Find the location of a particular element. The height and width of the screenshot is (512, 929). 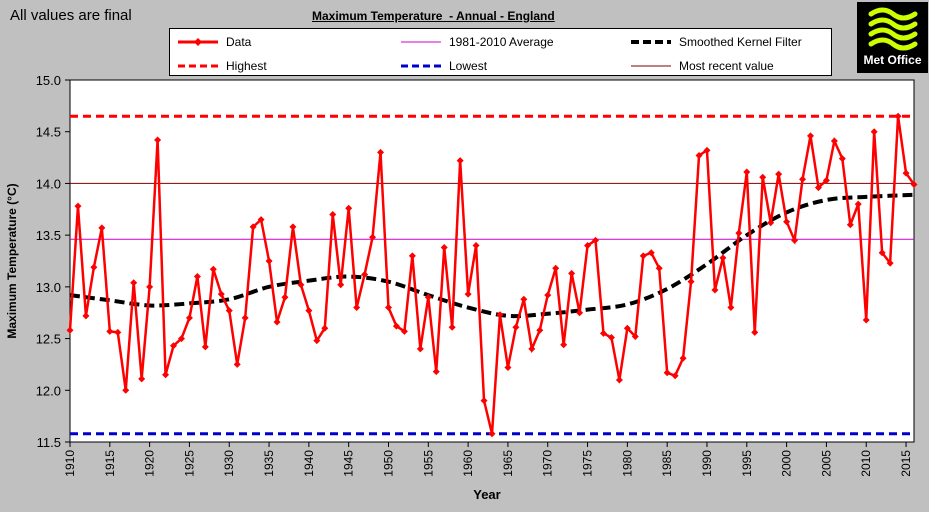

x-axis-label: Year is located at coordinates (486, 494).